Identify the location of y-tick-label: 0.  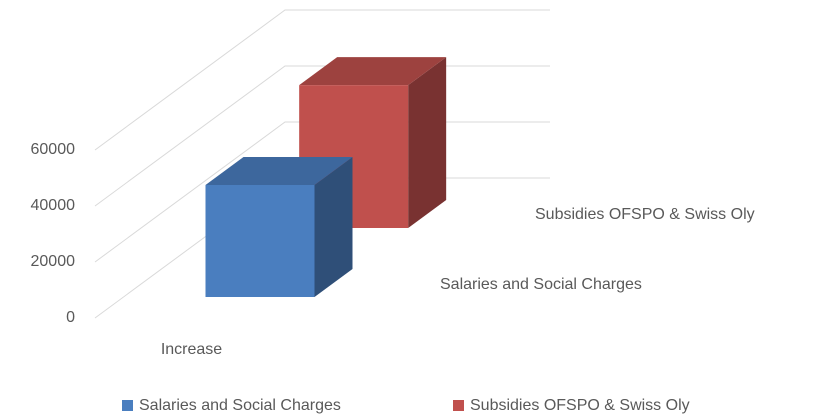
(70, 317).